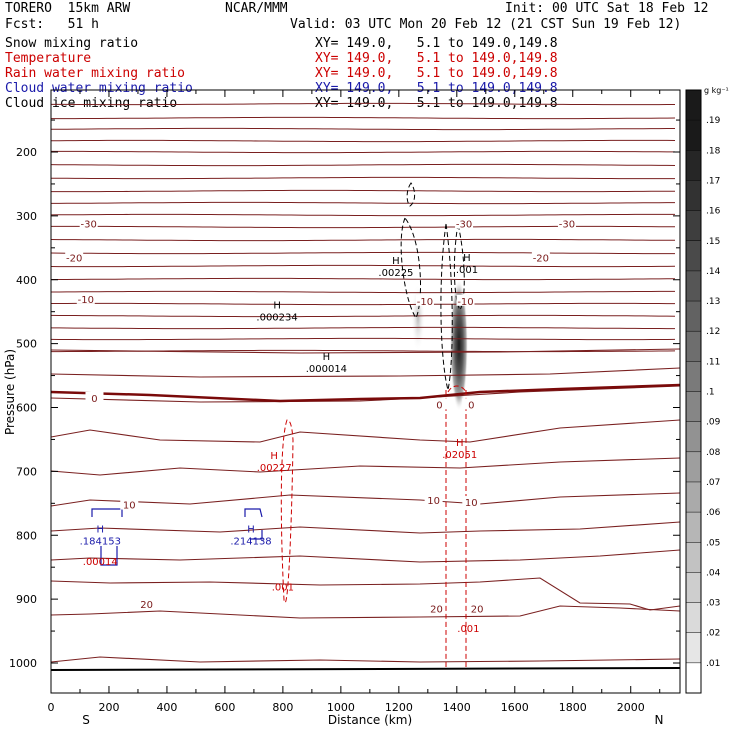  Describe the element at coordinates (26, 471) in the screenshot. I see `y-tick-label: 700` at that location.